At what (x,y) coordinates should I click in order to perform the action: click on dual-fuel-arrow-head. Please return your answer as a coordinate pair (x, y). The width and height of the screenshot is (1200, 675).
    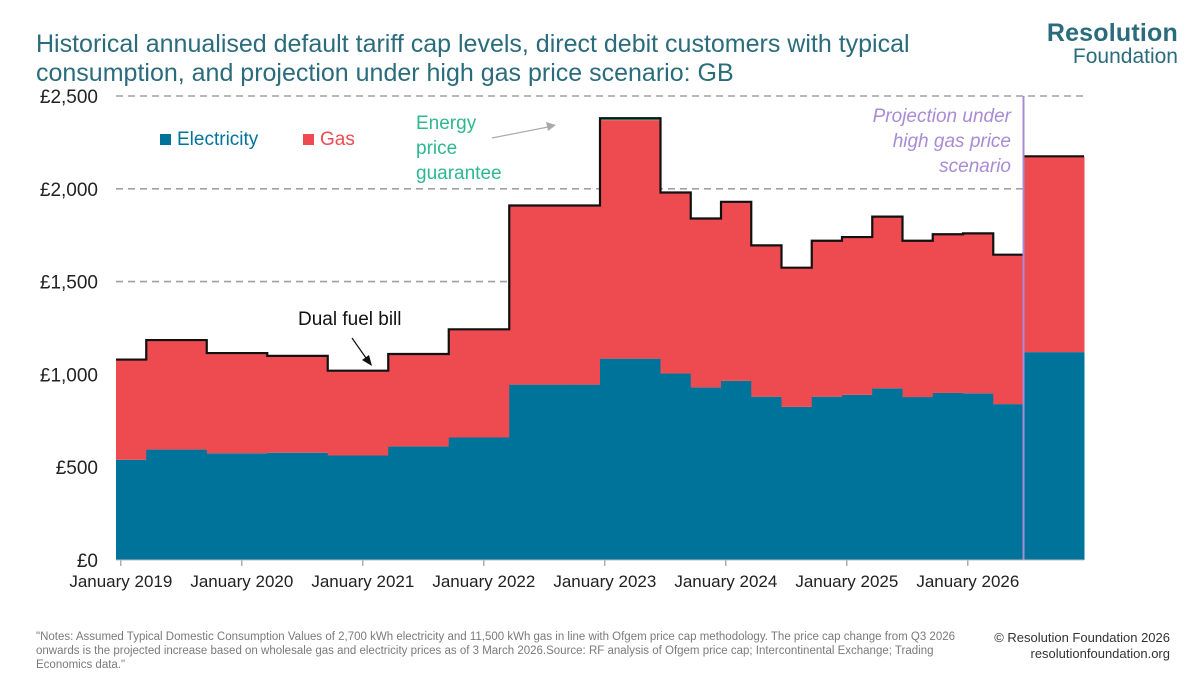
    Looking at the image, I should click on (367, 360).